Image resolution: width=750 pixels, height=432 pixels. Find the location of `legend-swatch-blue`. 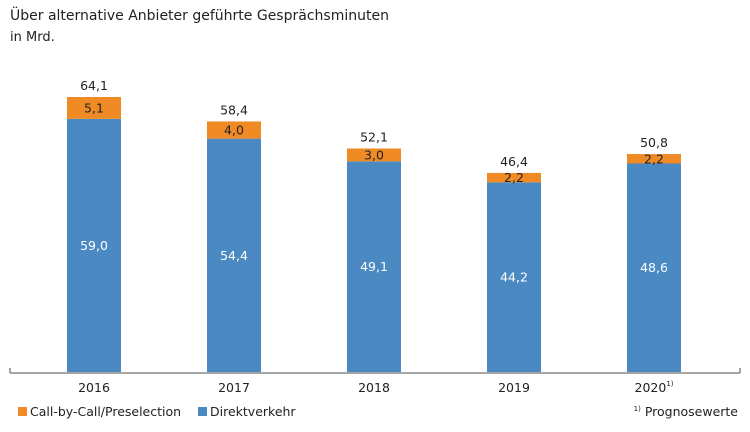

legend-swatch-blue is located at coordinates (202, 411).